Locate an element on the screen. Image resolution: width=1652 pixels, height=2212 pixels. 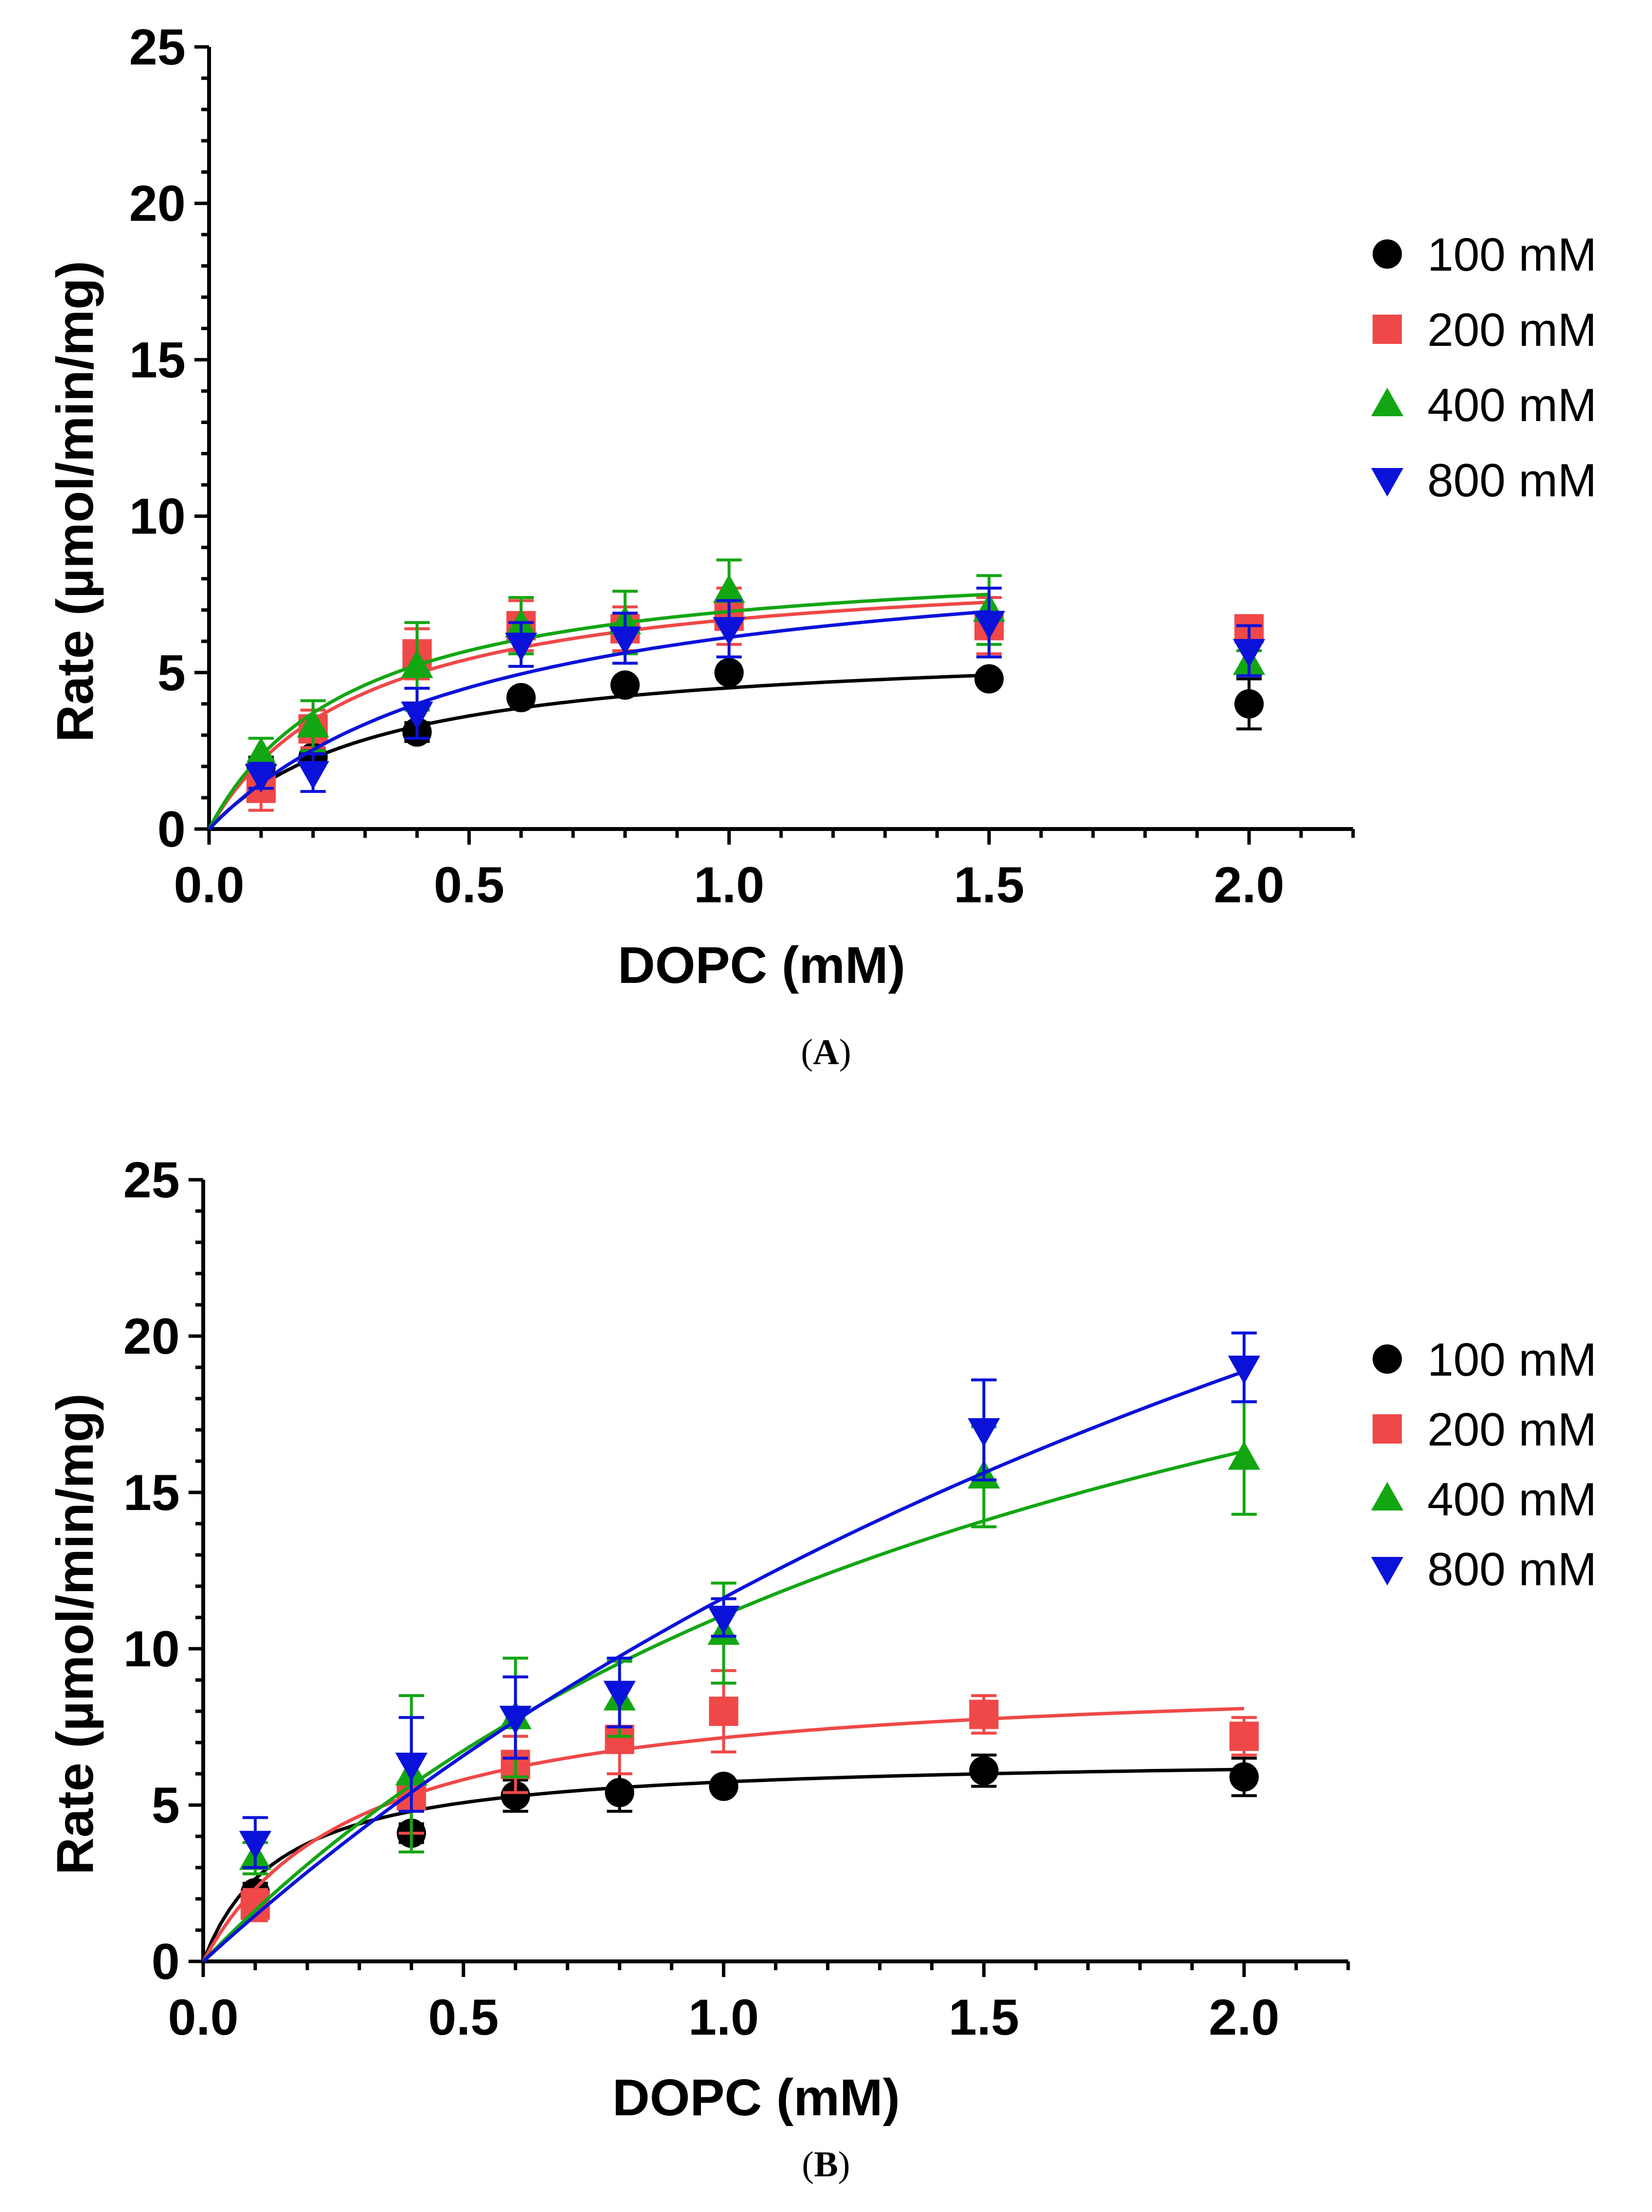
series-400-mm is located at coordinates (736, 694).